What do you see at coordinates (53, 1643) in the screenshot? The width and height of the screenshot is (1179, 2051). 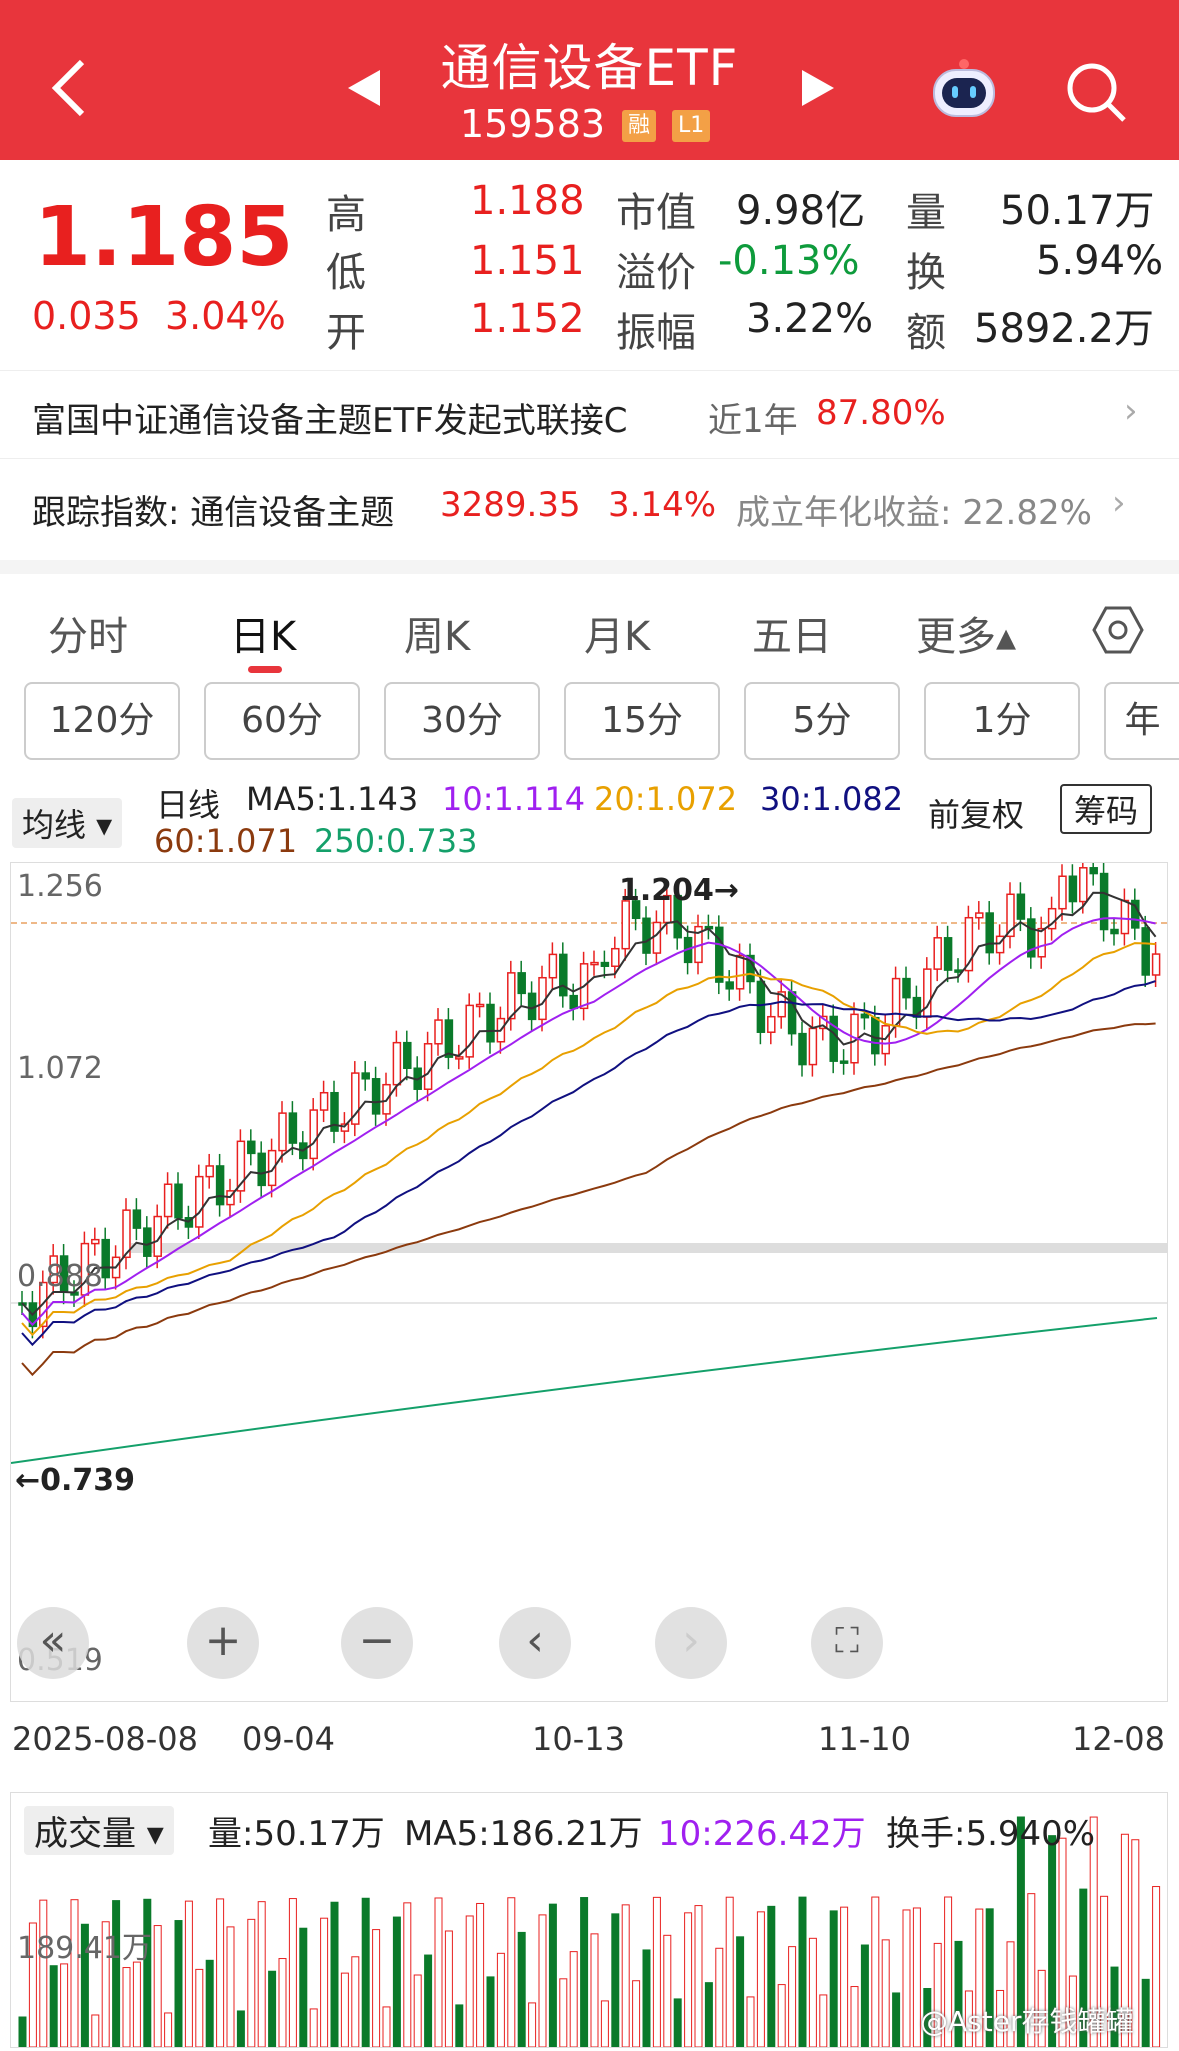 I see `rewind-button: «` at bounding box center [53, 1643].